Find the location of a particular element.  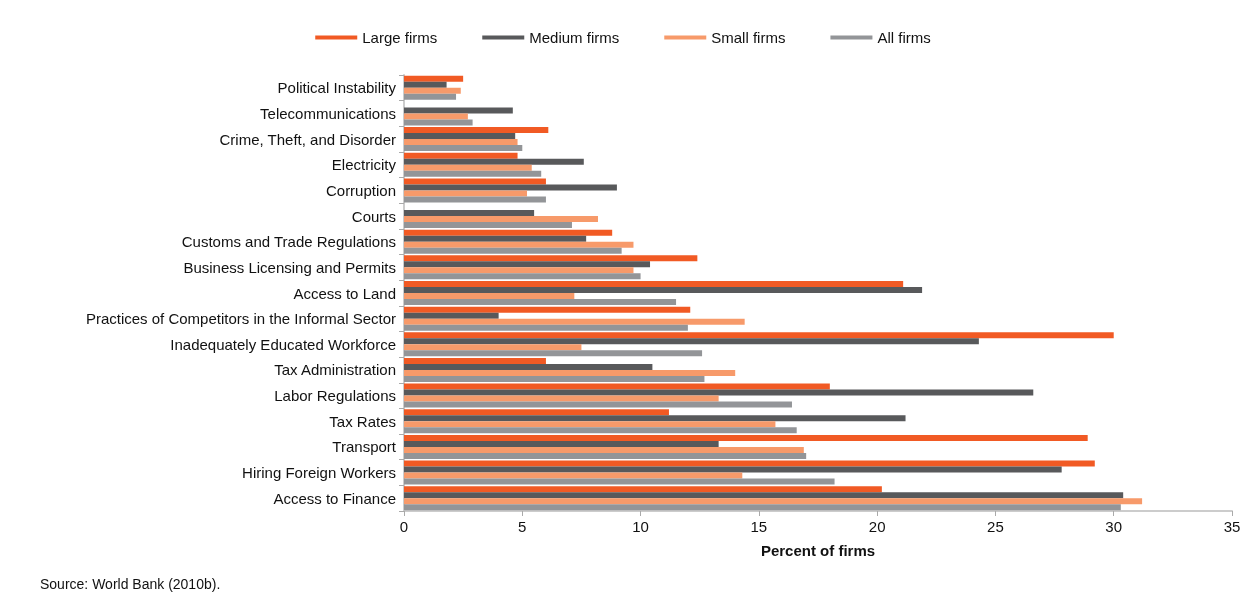

y-tick-label: Tax Administration is located at coordinates (335, 370).